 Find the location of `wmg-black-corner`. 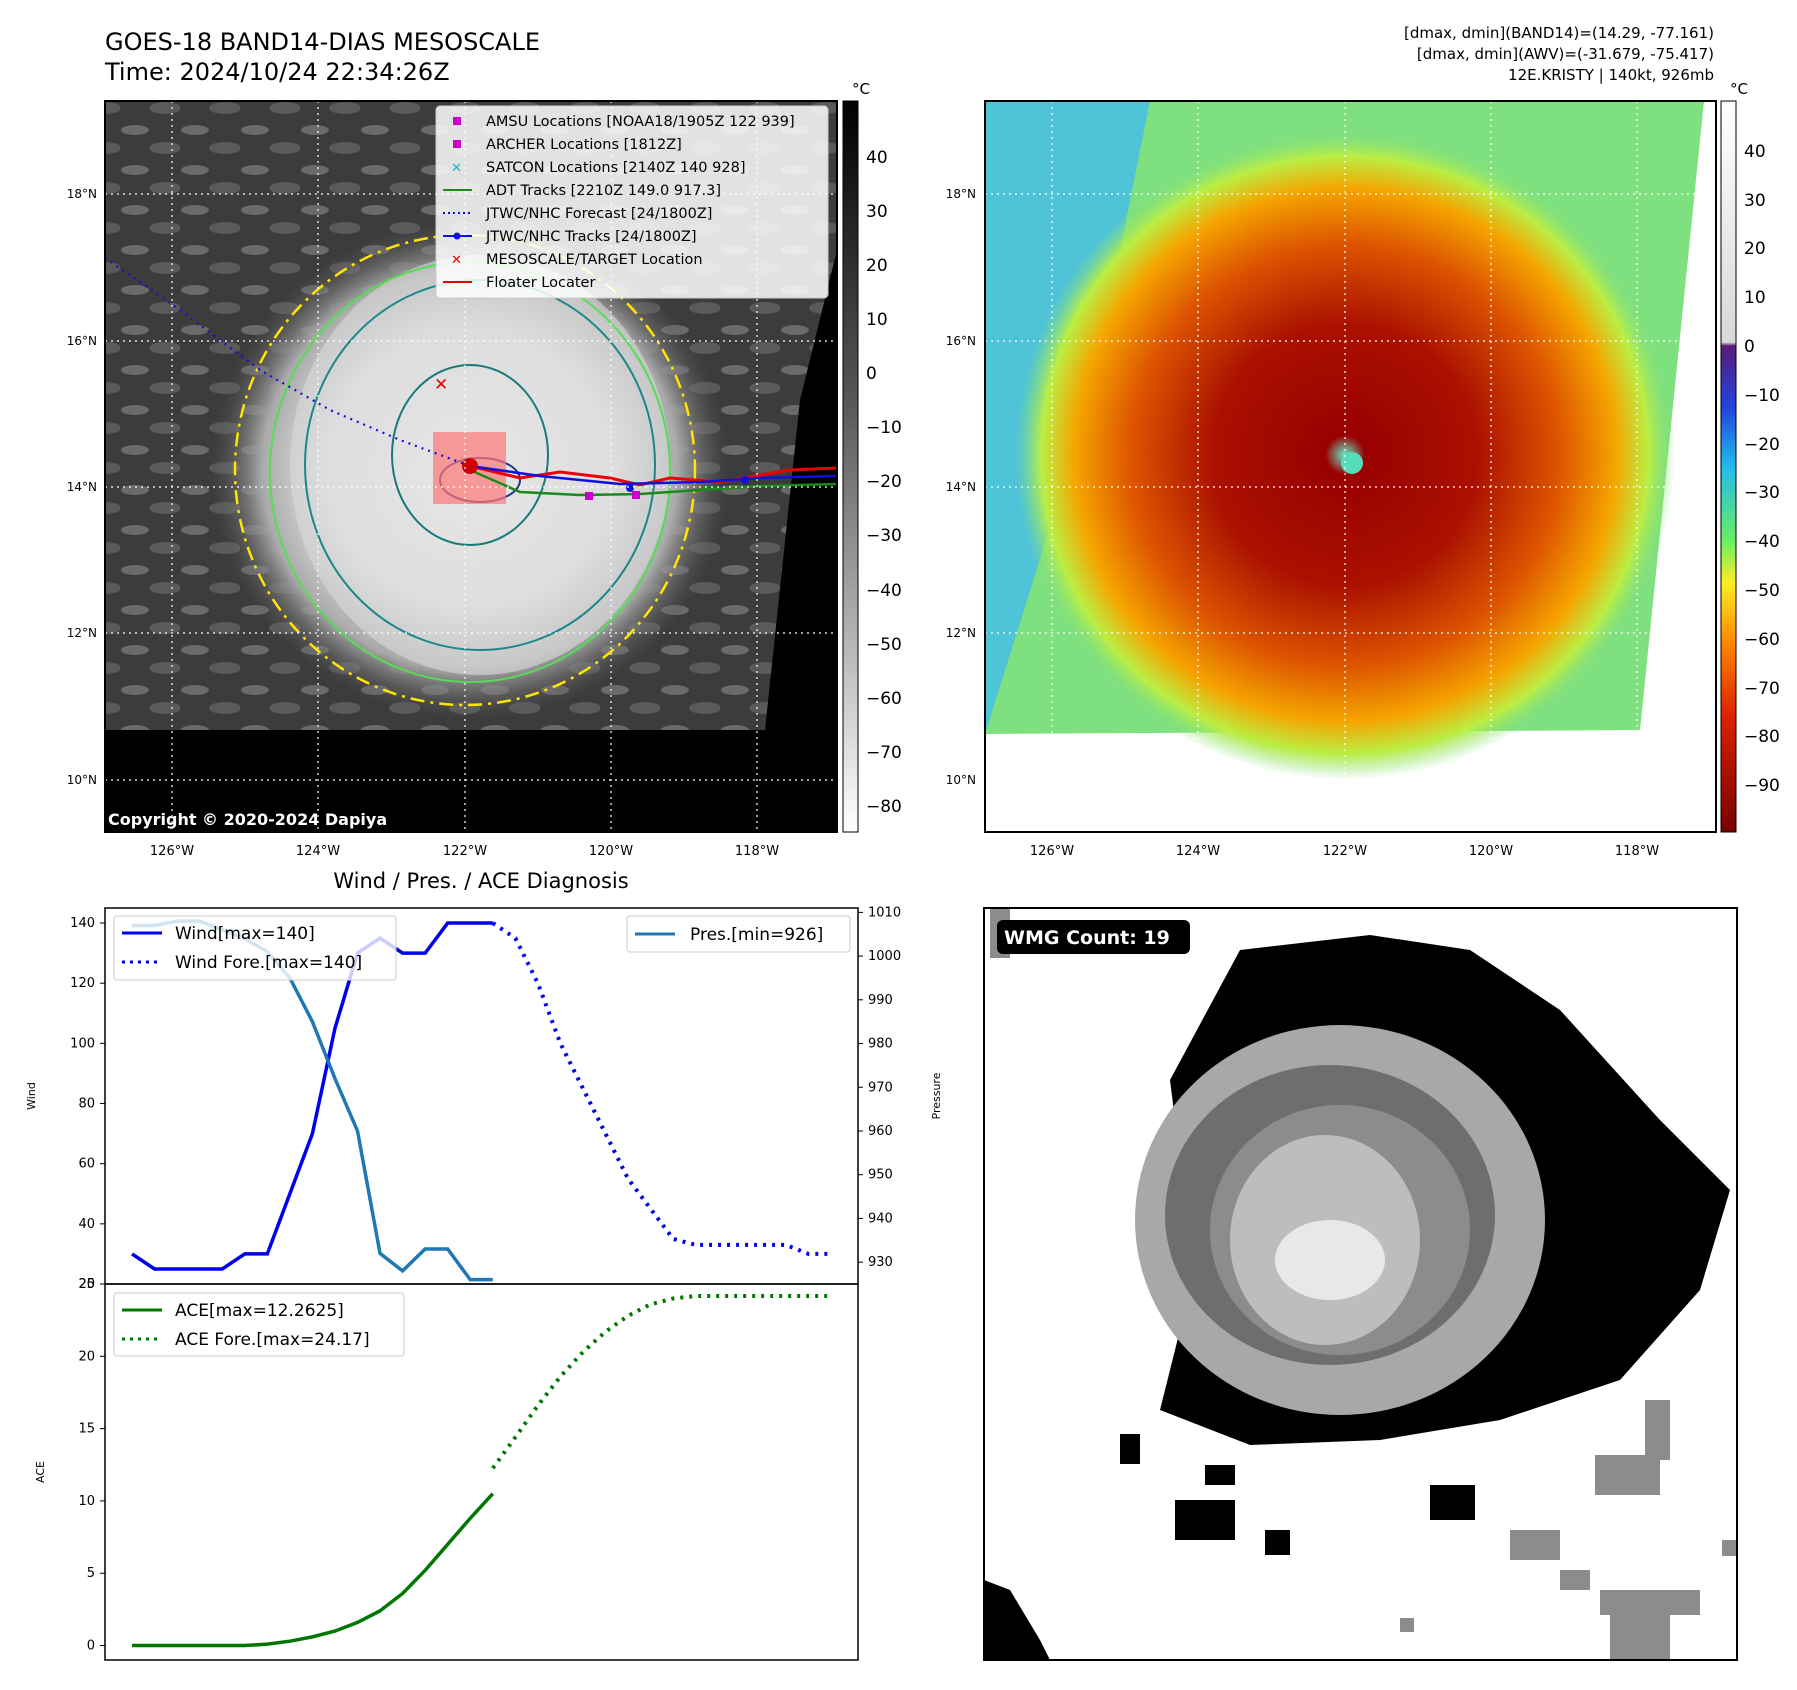

wmg-black-corner is located at coordinates (1017, 1620).